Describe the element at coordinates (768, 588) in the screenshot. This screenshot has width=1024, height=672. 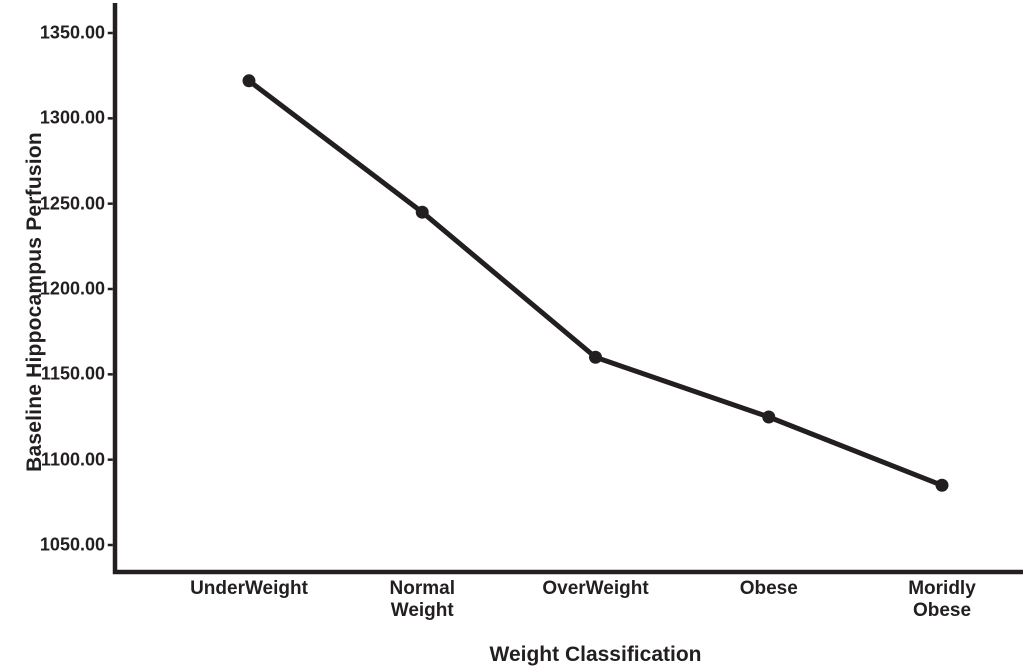
I see `x-tick-label: Obese` at that location.